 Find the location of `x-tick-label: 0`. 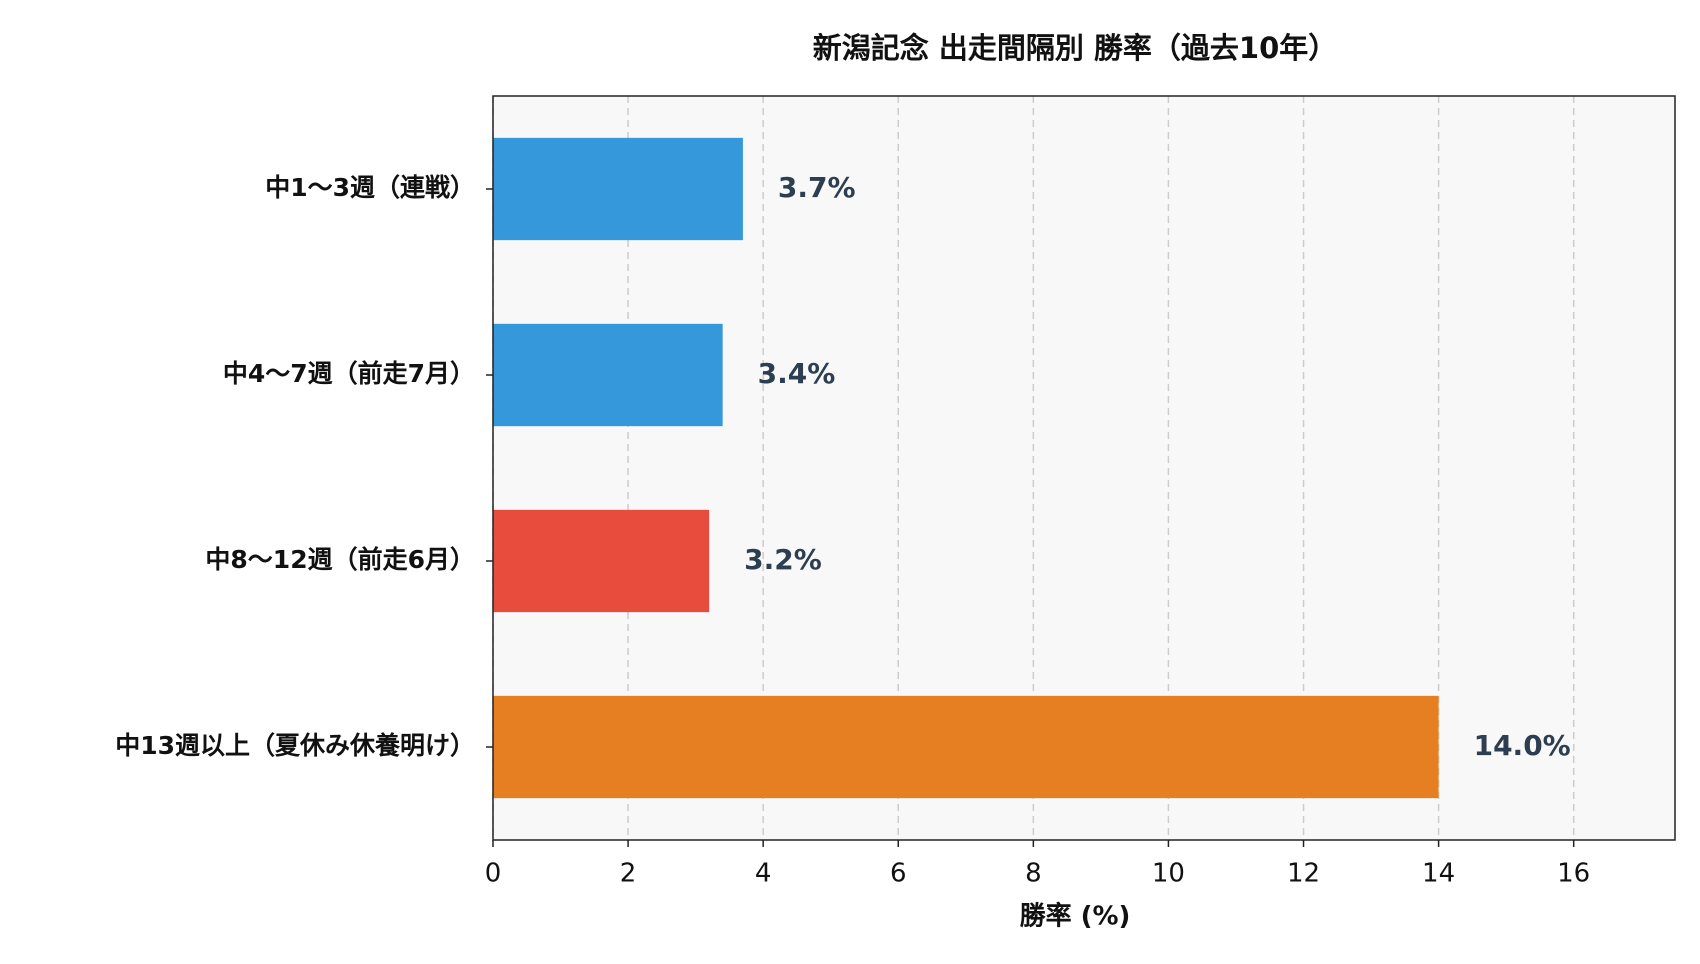

x-tick-label: 0 is located at coordinates (493, 874).